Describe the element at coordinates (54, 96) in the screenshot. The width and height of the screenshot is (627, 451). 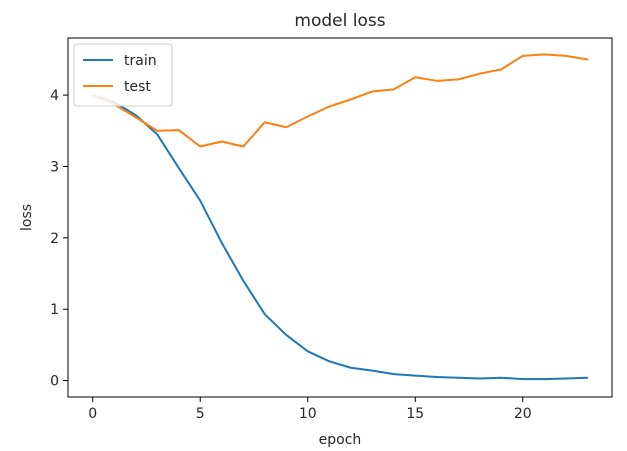
I see `y-tick-label: 4` at that location.